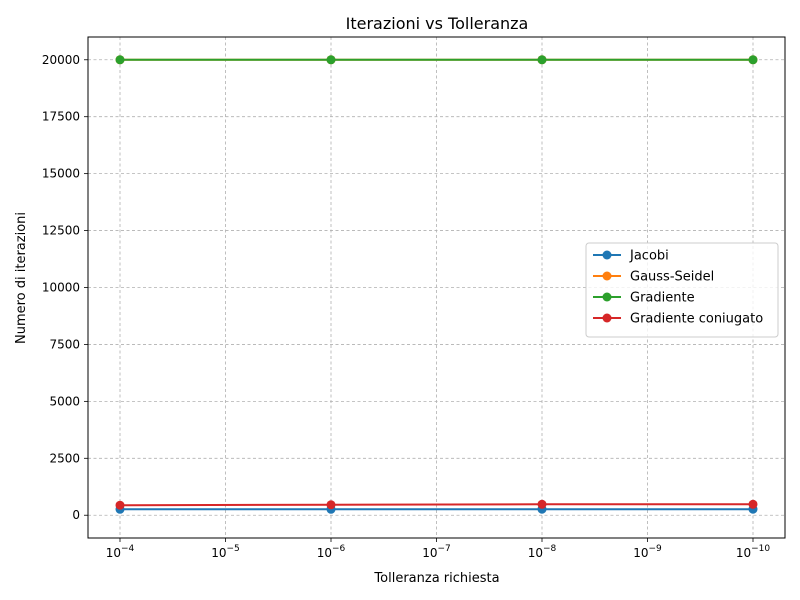 The image size is (800, 600). I want to click on y-tick-label: 10000, so click(61, 288).